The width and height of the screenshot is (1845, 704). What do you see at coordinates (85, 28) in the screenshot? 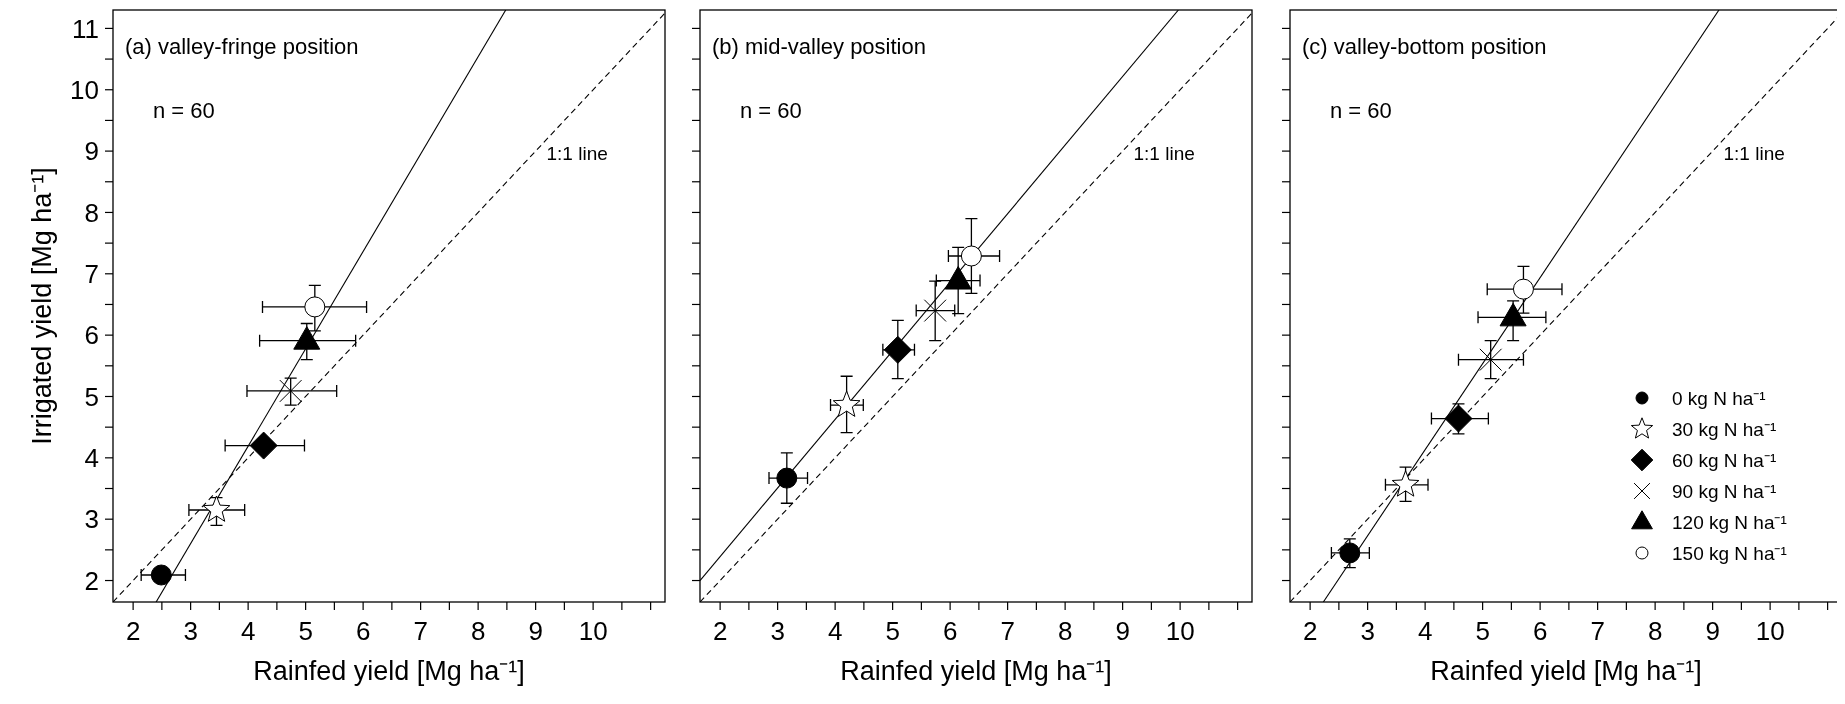
I see `y-tick-label: 11` at bounding box center [85, 28].